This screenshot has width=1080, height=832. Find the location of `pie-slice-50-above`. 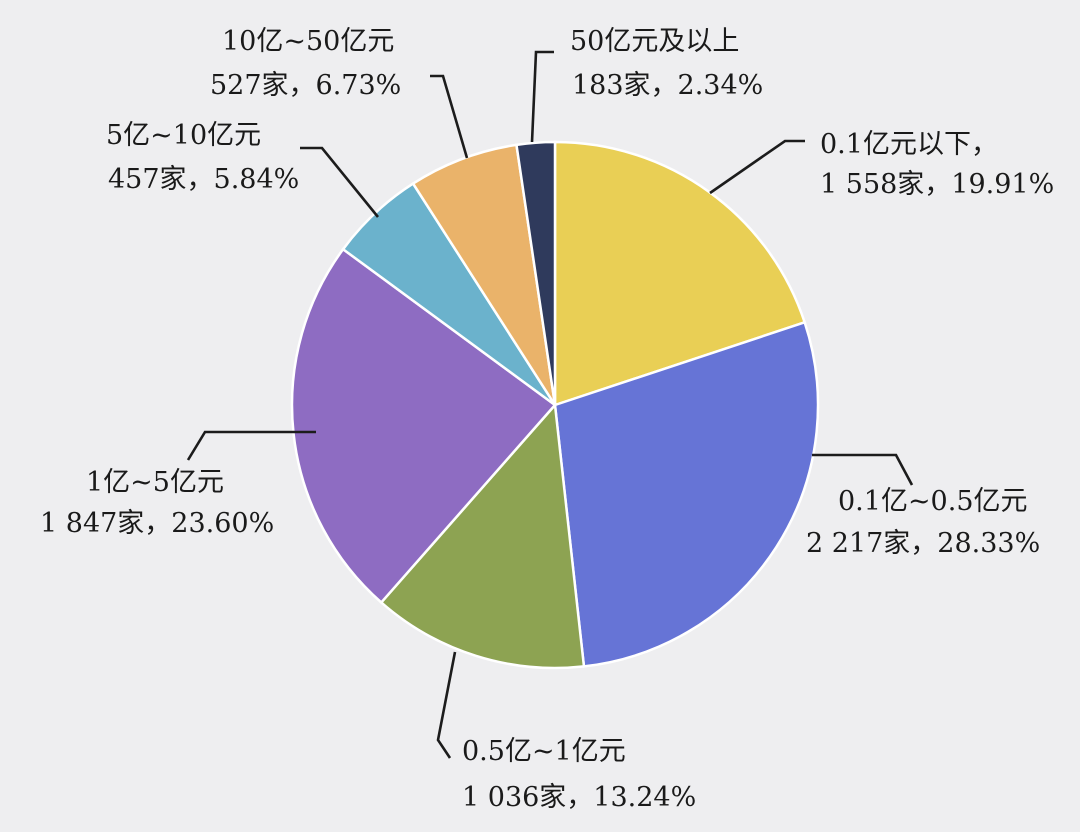

pie-slice-50-above is located at coordinates (536, 273).